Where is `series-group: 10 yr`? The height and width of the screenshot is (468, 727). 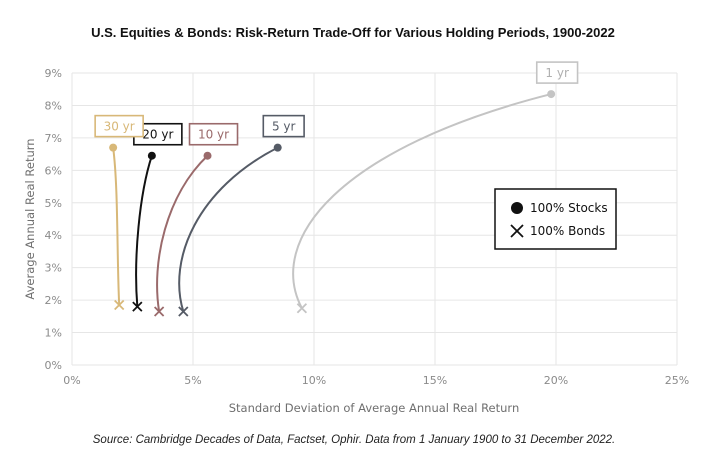
series-group: 10 yr is located at coordinates (196, 219).